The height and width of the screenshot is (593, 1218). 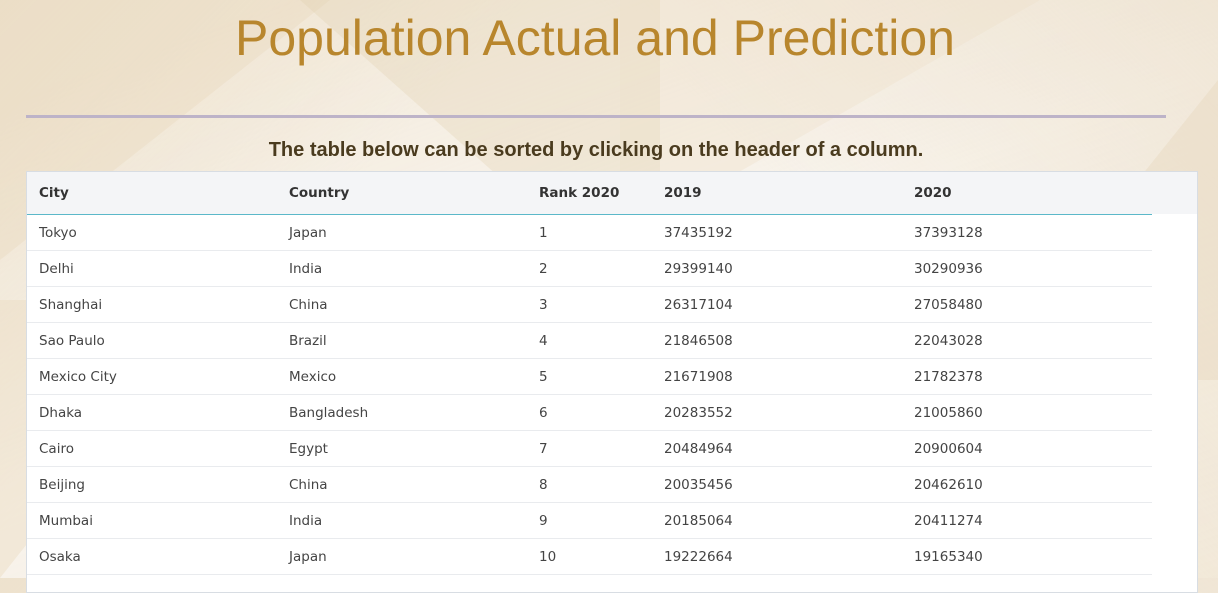 I want to click on cell-rank-2020: 4, so click(x=589, y=340).